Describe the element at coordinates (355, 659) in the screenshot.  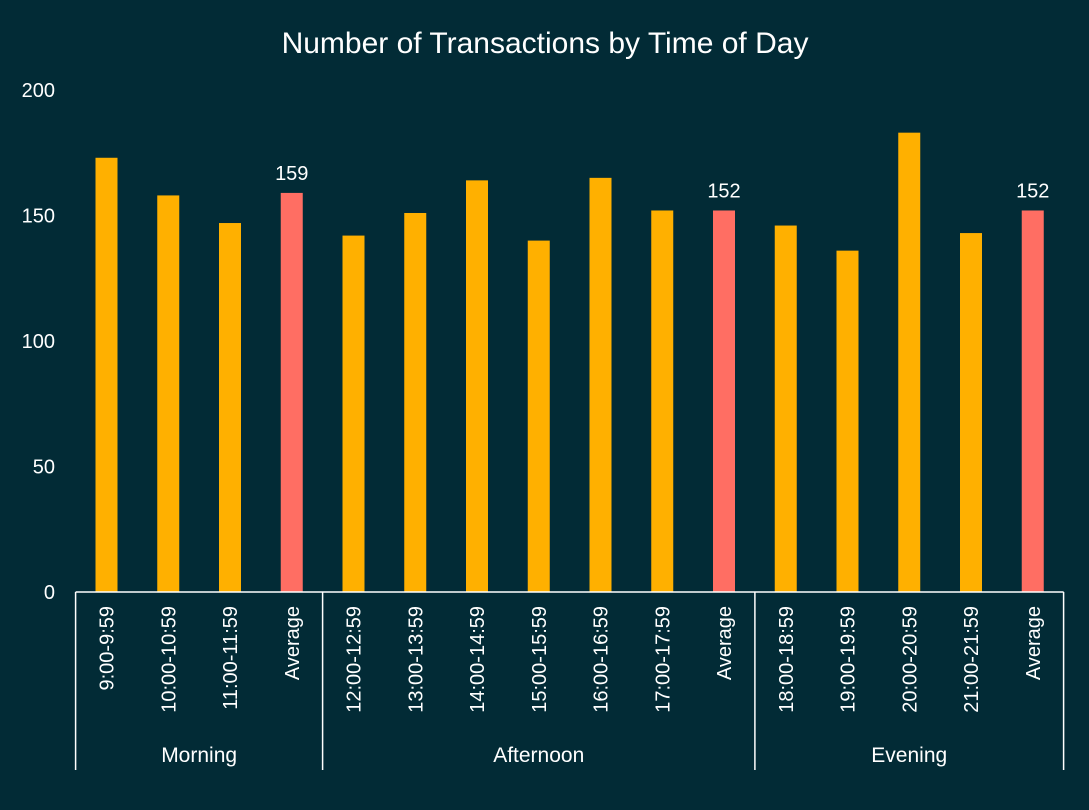
I see `category-tick-label: 12:00-12:59` at that location.